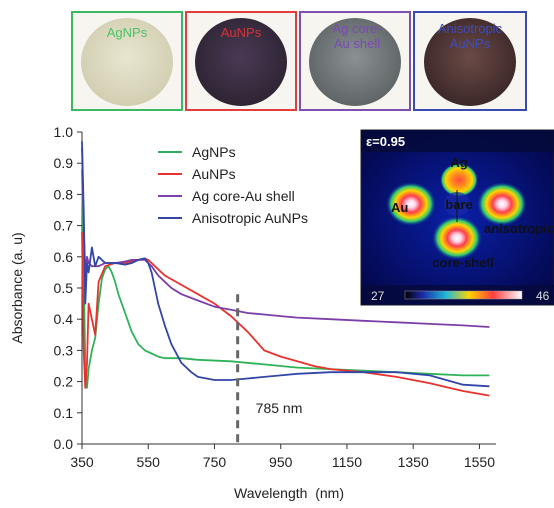 The width and height of the screenshot is (554, 508). Describe the element at coordinates (356, 28) in the screenshot. I see `sample-label-ag-core-line1: Ag core-` at that location.